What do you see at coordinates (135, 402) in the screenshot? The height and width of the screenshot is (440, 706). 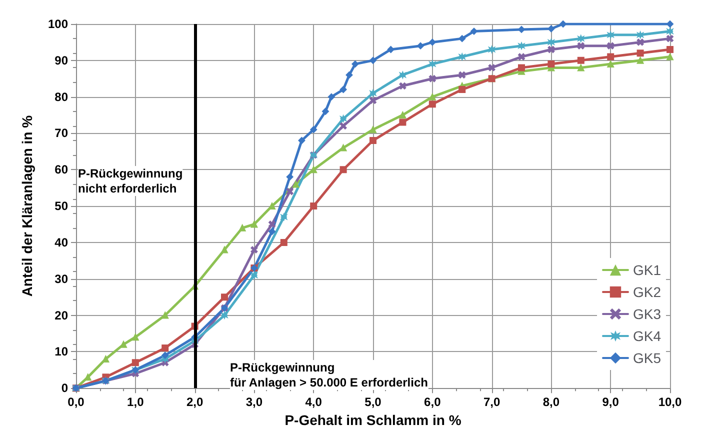 I see `x-tick-label: 1,0` at bounding box center [135, 402].